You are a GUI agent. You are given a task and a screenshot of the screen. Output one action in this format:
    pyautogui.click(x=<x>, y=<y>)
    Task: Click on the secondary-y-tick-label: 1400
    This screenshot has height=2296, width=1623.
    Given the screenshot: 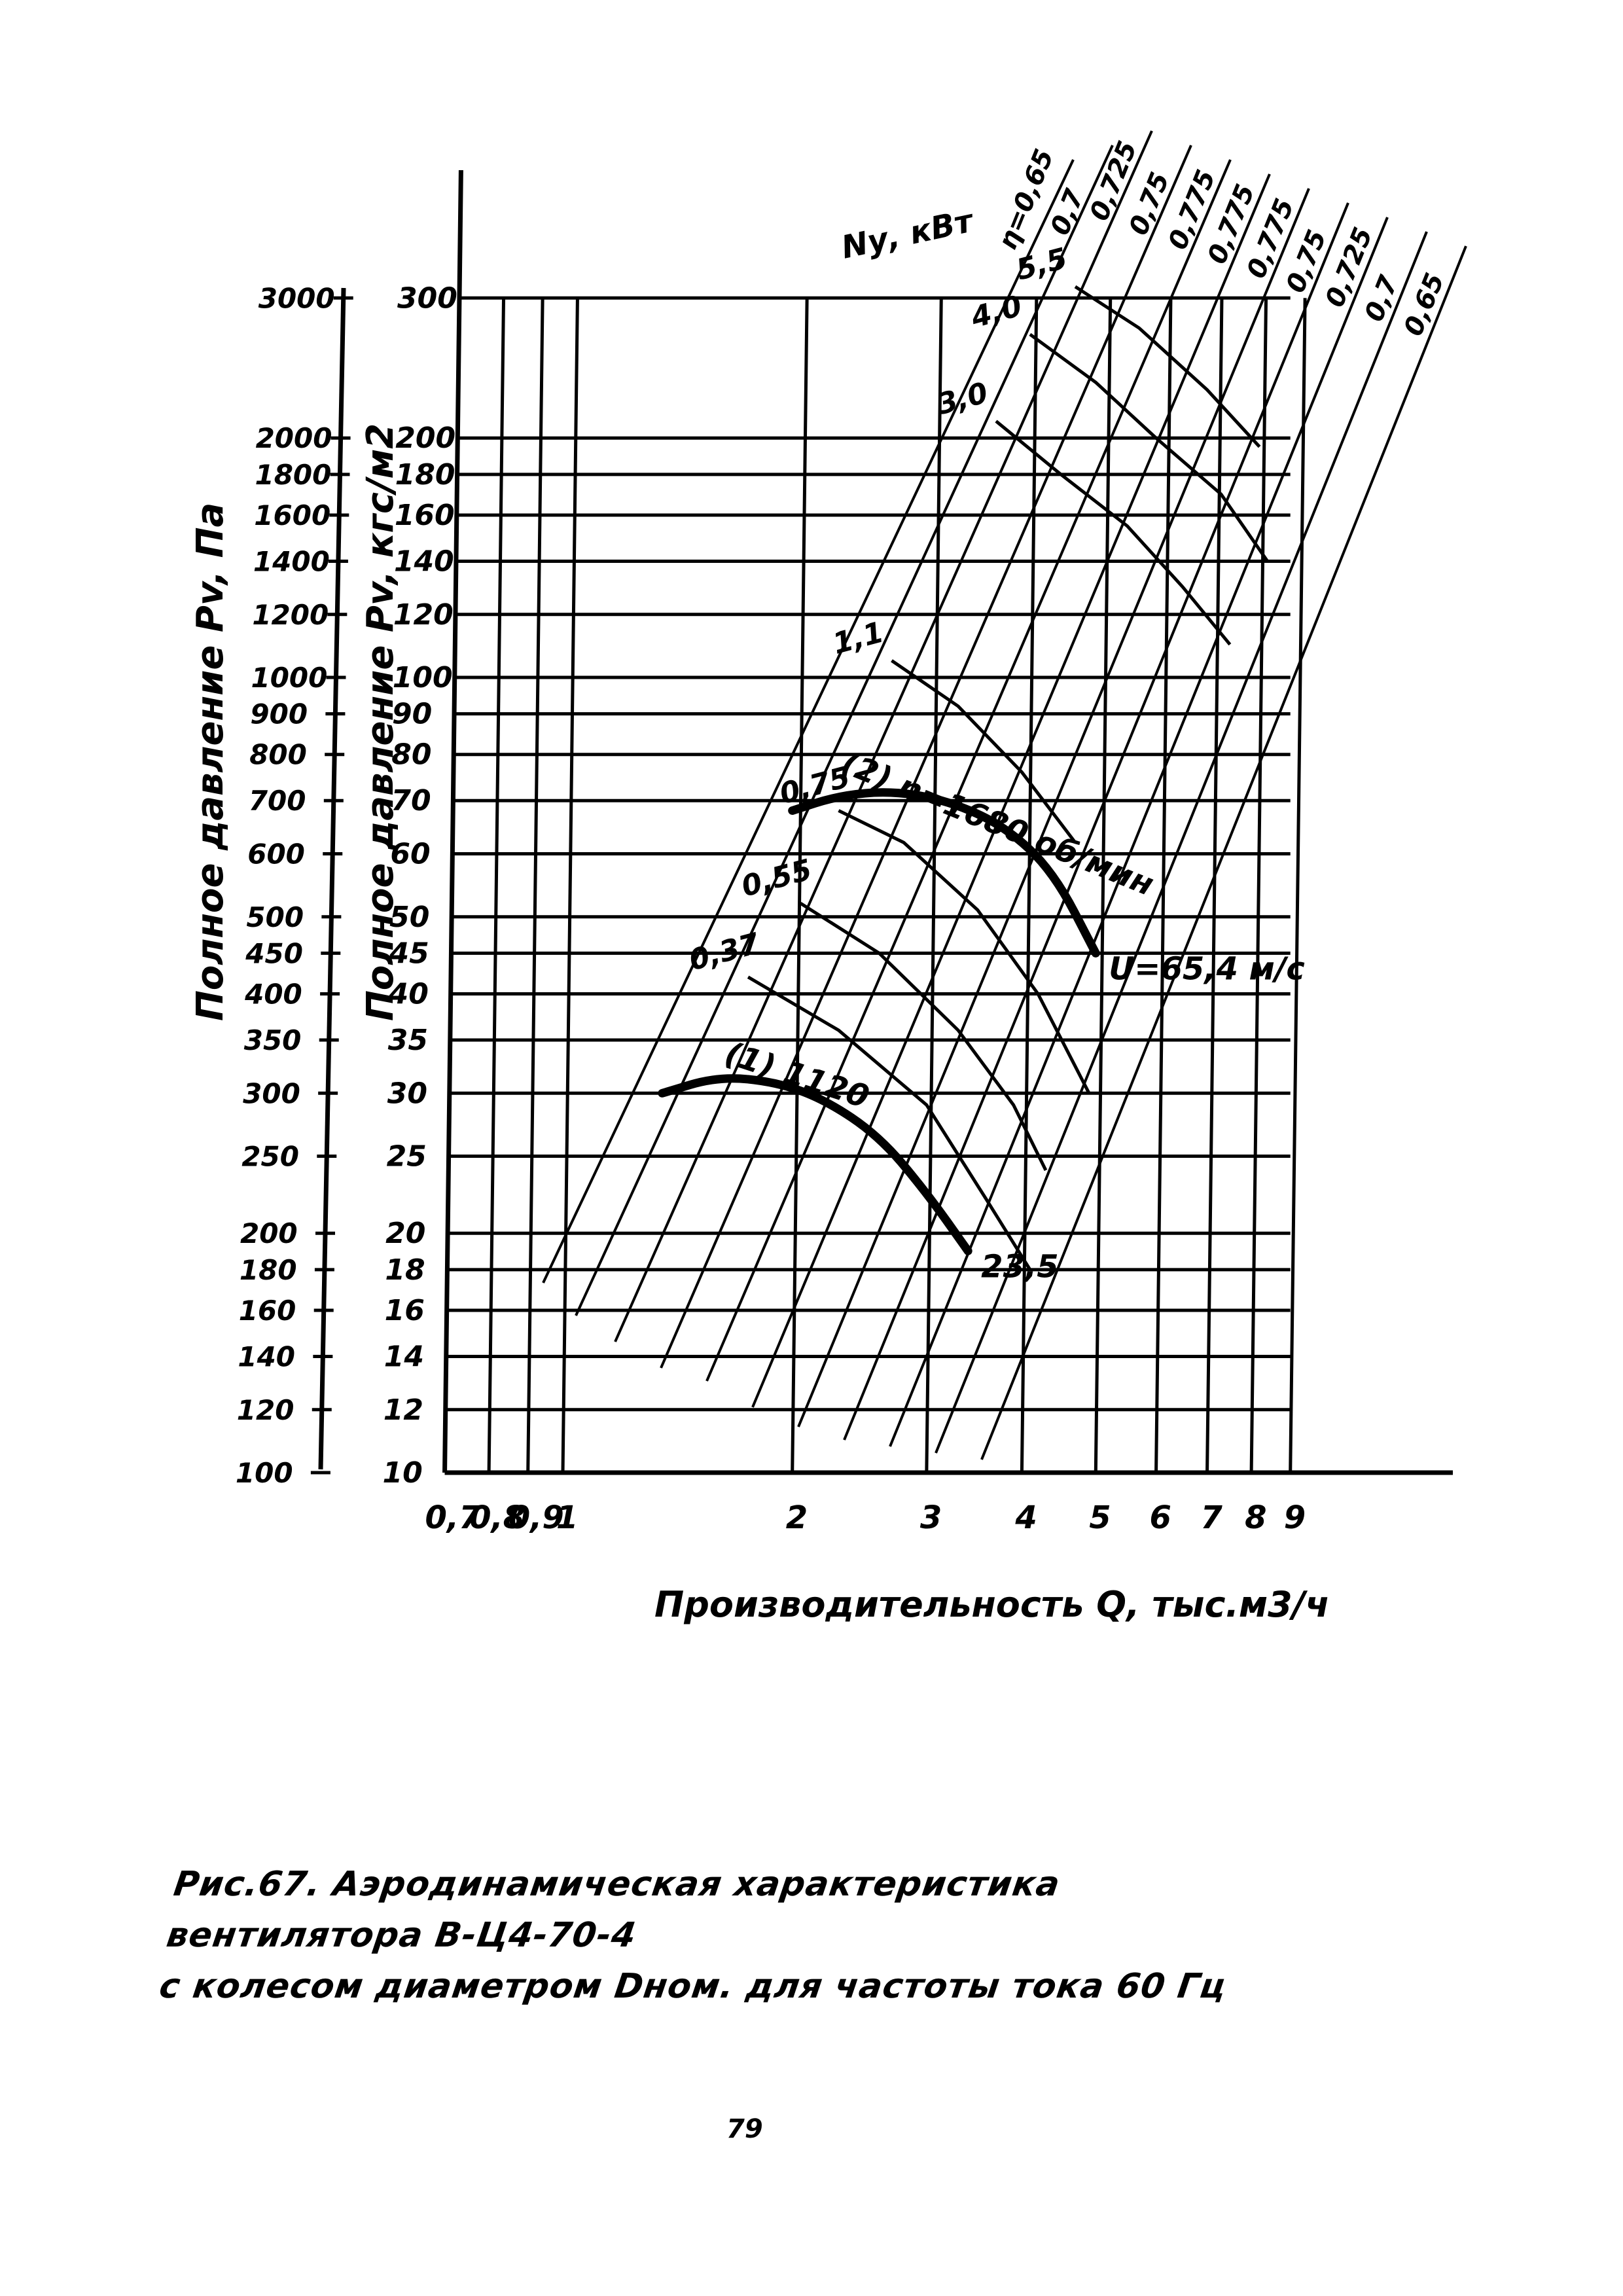 What is the action you would take?
    pyautogui.click(x=291, y=561)
    